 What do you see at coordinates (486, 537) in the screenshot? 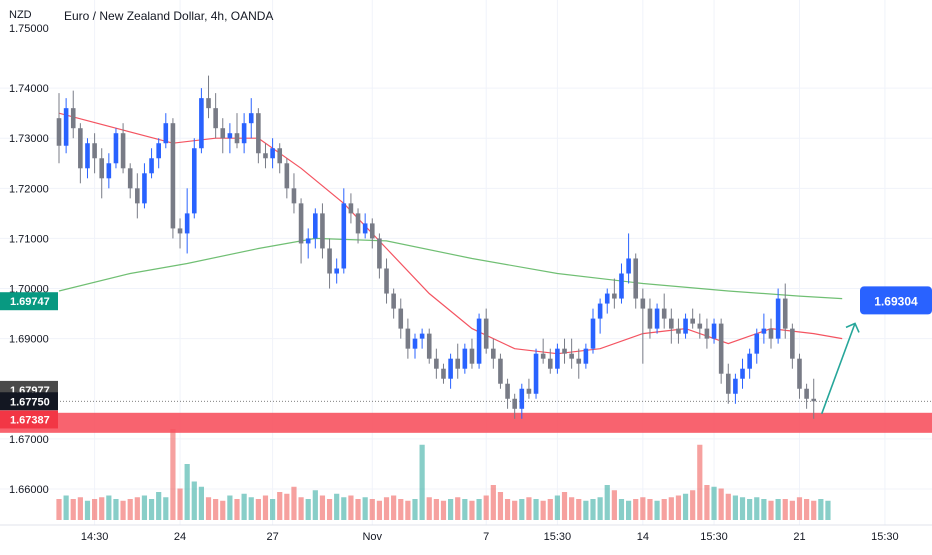
I see `x-tick-label: 7` at bounding box center [486, 537].